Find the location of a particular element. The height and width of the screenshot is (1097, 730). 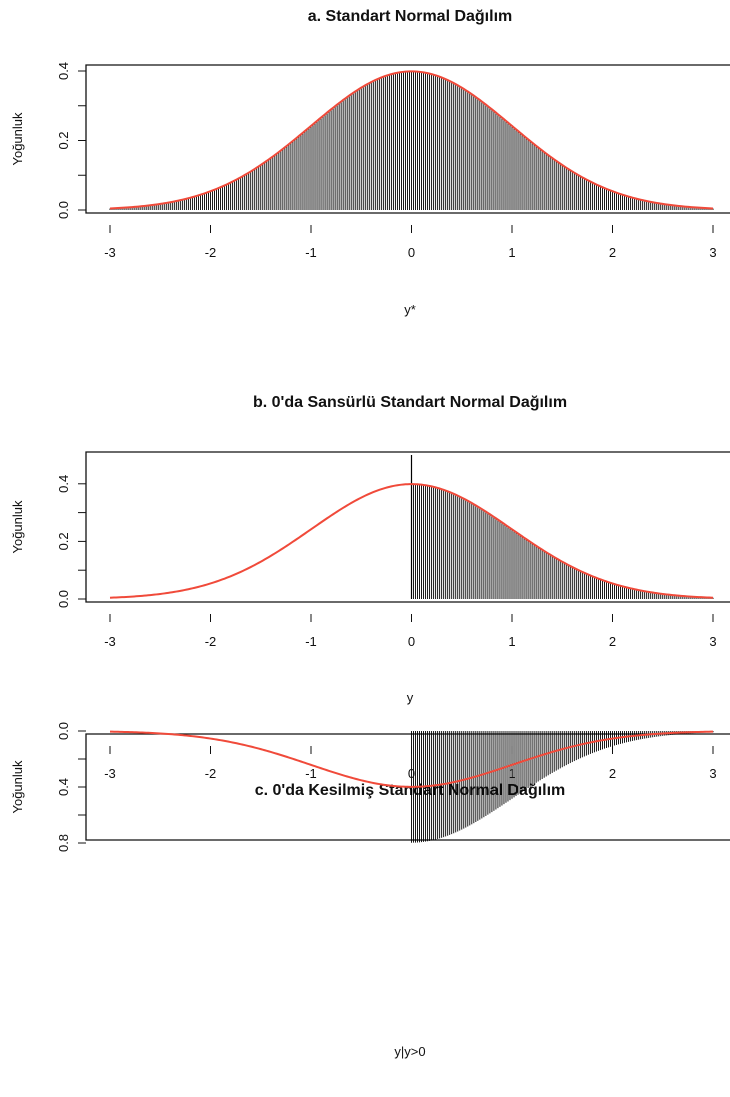

chart-title: c. 0'da Kesilmiş Standart Normal Dağılım is located at coordinates (410, 790).